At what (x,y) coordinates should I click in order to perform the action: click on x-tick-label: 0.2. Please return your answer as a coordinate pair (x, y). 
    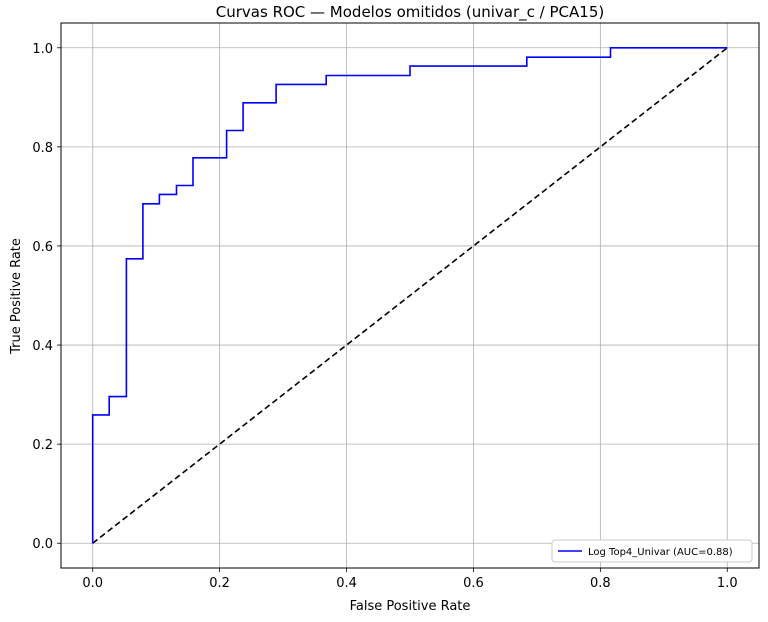
    Looking at the image, I should click on (219, 583).